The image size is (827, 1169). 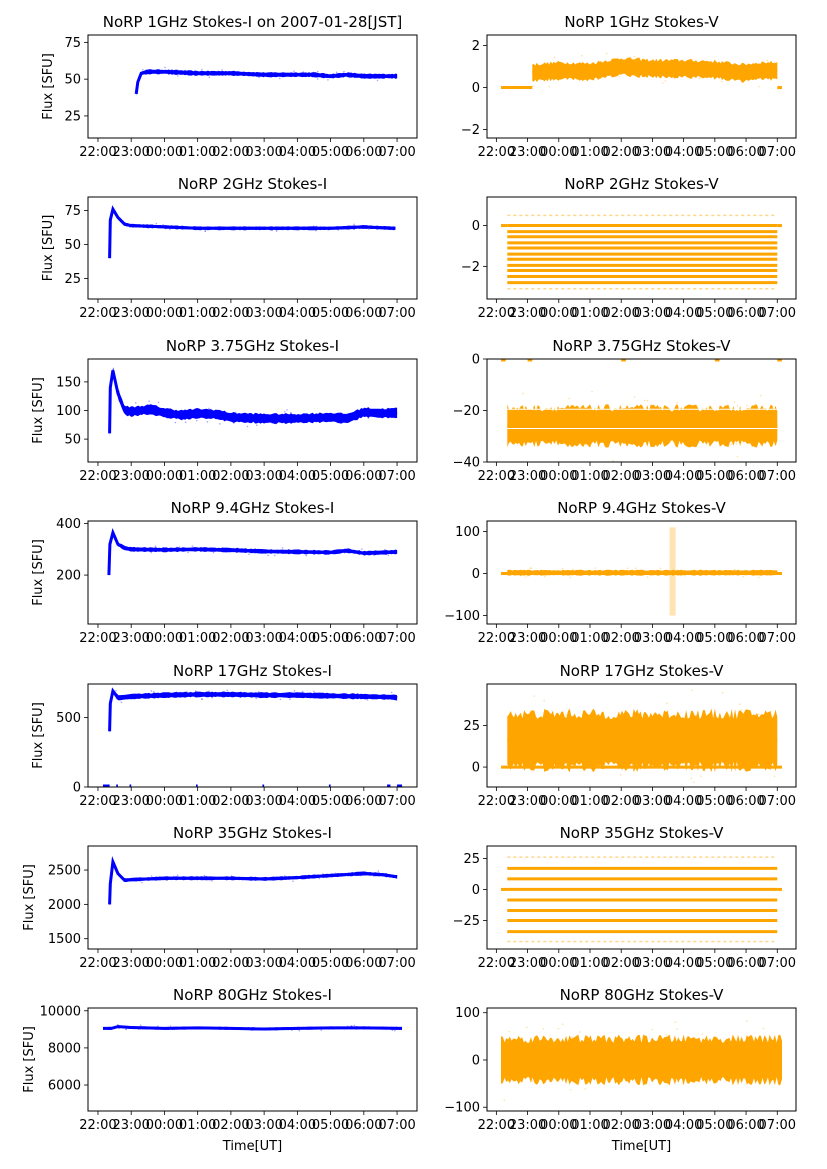 What do you see at coordinates (470, 130) in the screenshot?
I see `y-tick-label: −2` at bounding box center [470, 130].